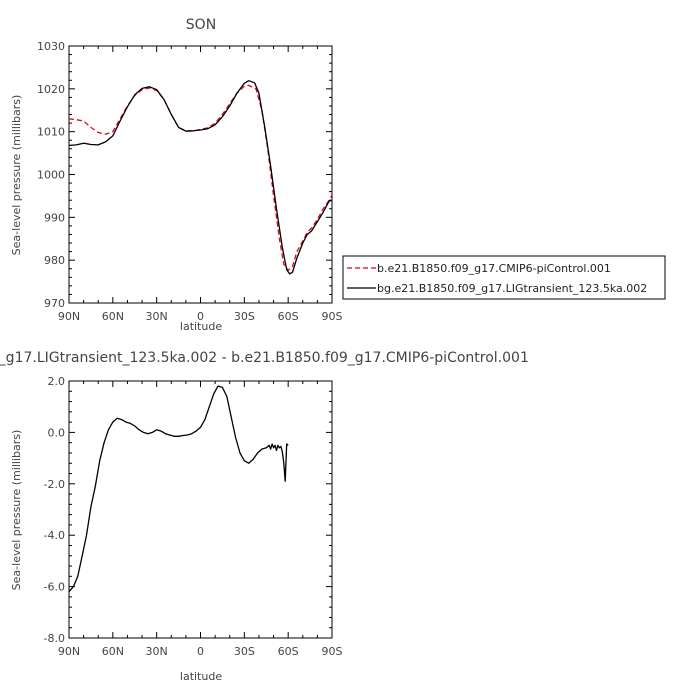 The width and height of the screenshot is (700, 700). I want to click on y-tick-label: 1000, so click(51, 175).